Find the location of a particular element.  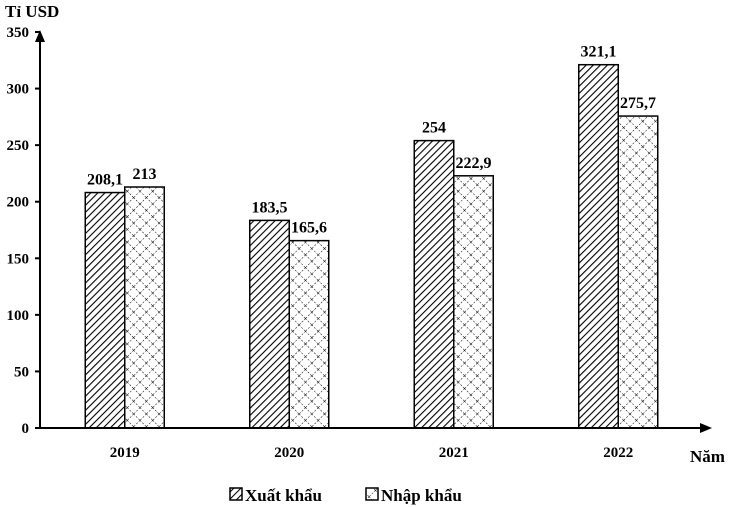

x-tick-label: 2021 is located at coordinates (454, 453).